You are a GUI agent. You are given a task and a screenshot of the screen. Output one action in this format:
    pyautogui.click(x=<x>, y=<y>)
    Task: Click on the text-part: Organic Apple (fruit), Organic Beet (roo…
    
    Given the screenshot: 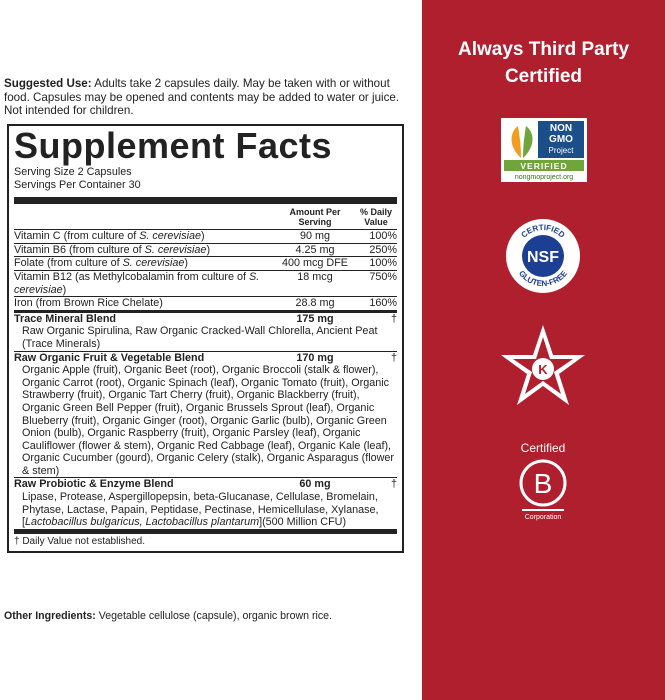 What is the action you would take?
    pyautogui.click(x=208, y=420)
    